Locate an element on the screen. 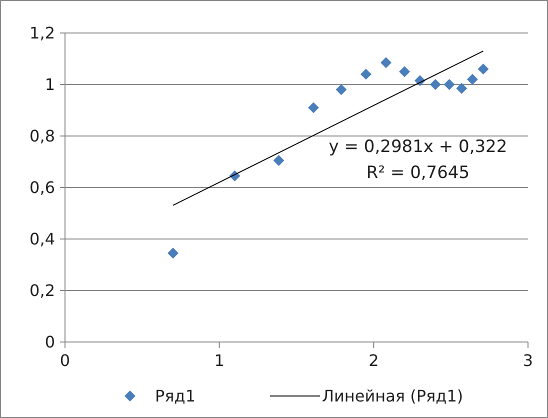 The width and height of the screenshot is (548, 418). legend-label: Линейная (Ряд1) is located at coordinates (393, 396).